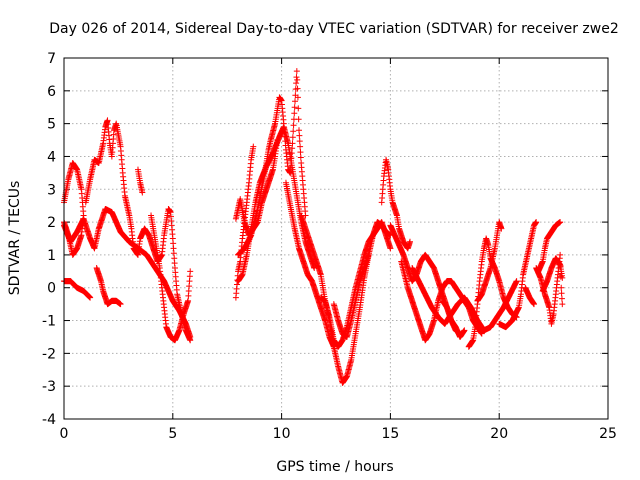 Image resolution: width=640 pixels, height=480 pixels. What do you see at coordinates (51, 190) in the screenshot?
I see `y-tick-label: 3` at bounding box center [51, 190].